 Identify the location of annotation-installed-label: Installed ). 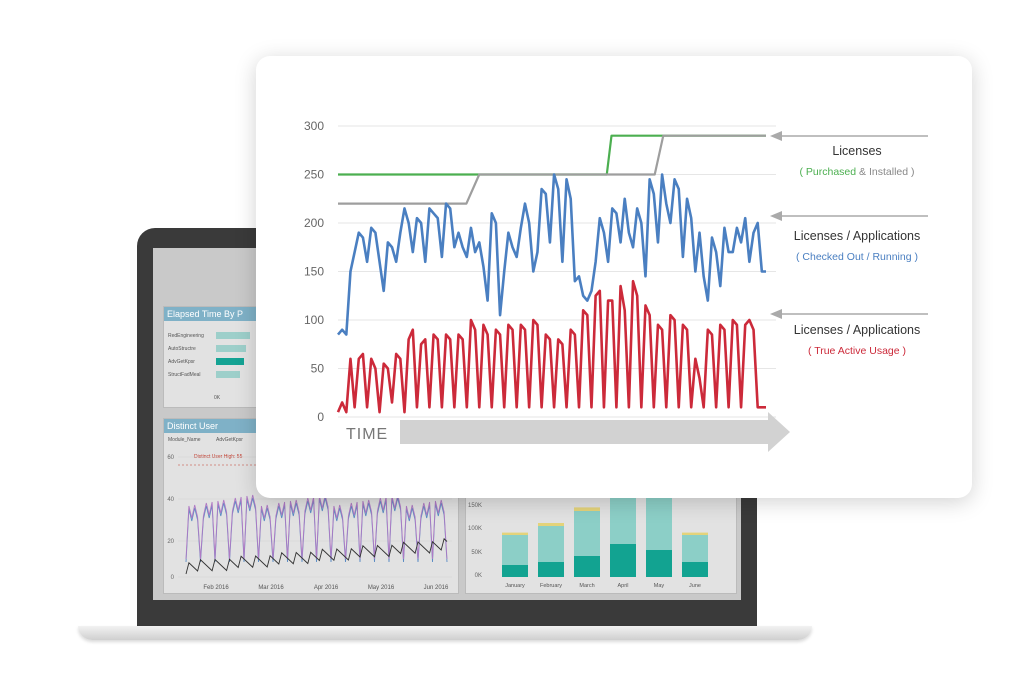
(891, 172).